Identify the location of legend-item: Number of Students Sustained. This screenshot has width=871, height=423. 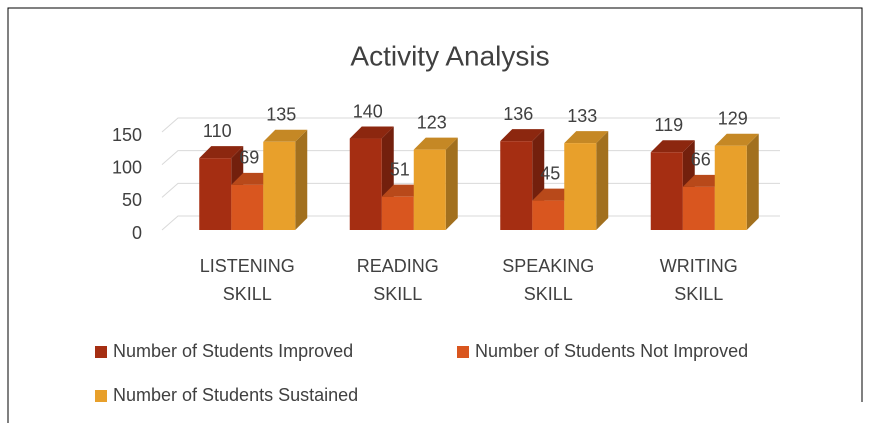
(226, 395).